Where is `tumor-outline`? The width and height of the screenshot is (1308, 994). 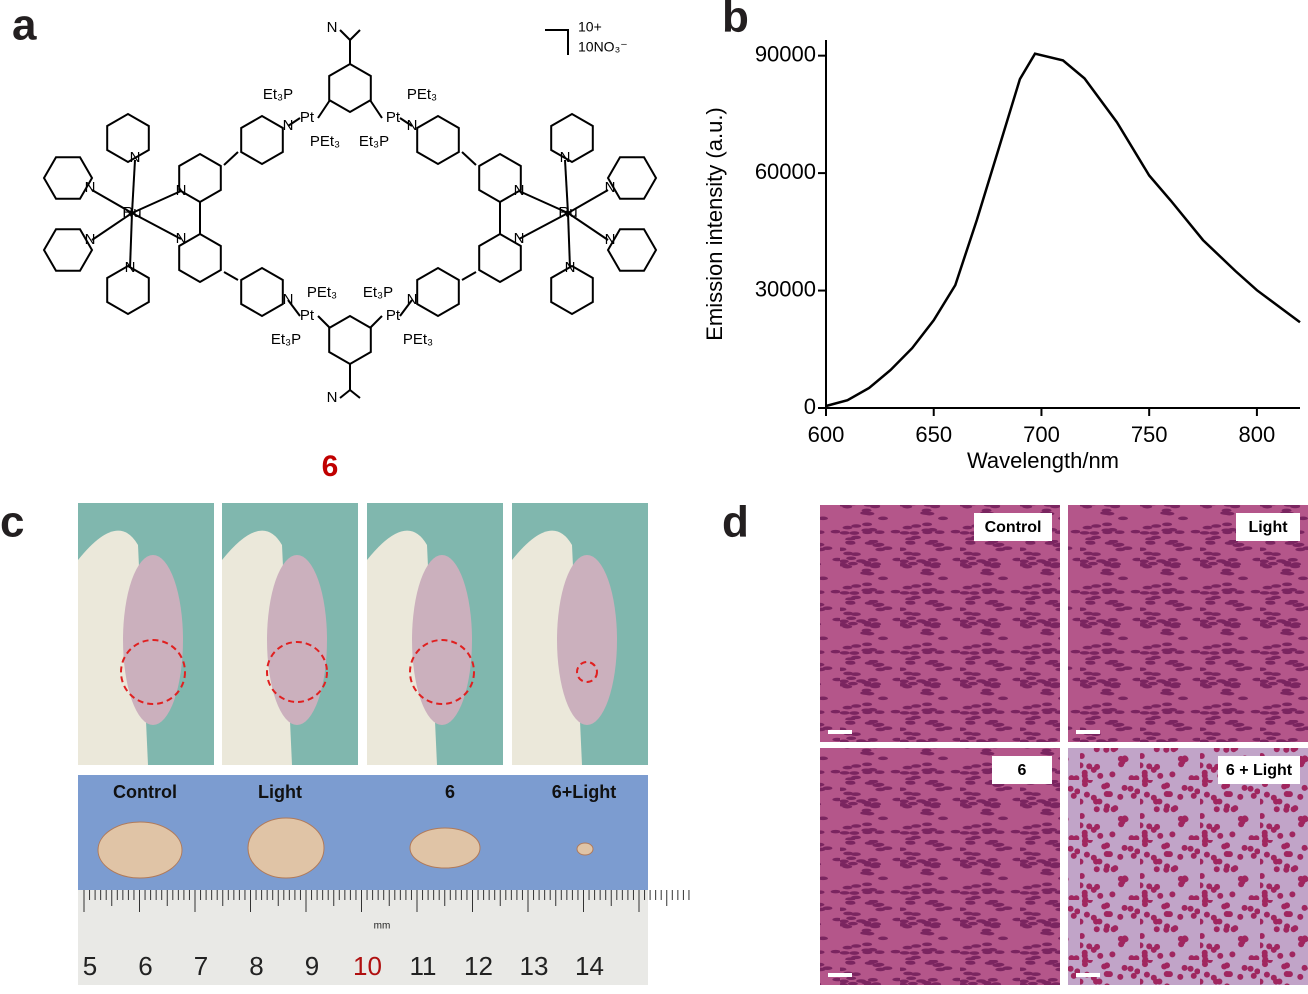
tumor-outline is located at coordinates (442, 672).